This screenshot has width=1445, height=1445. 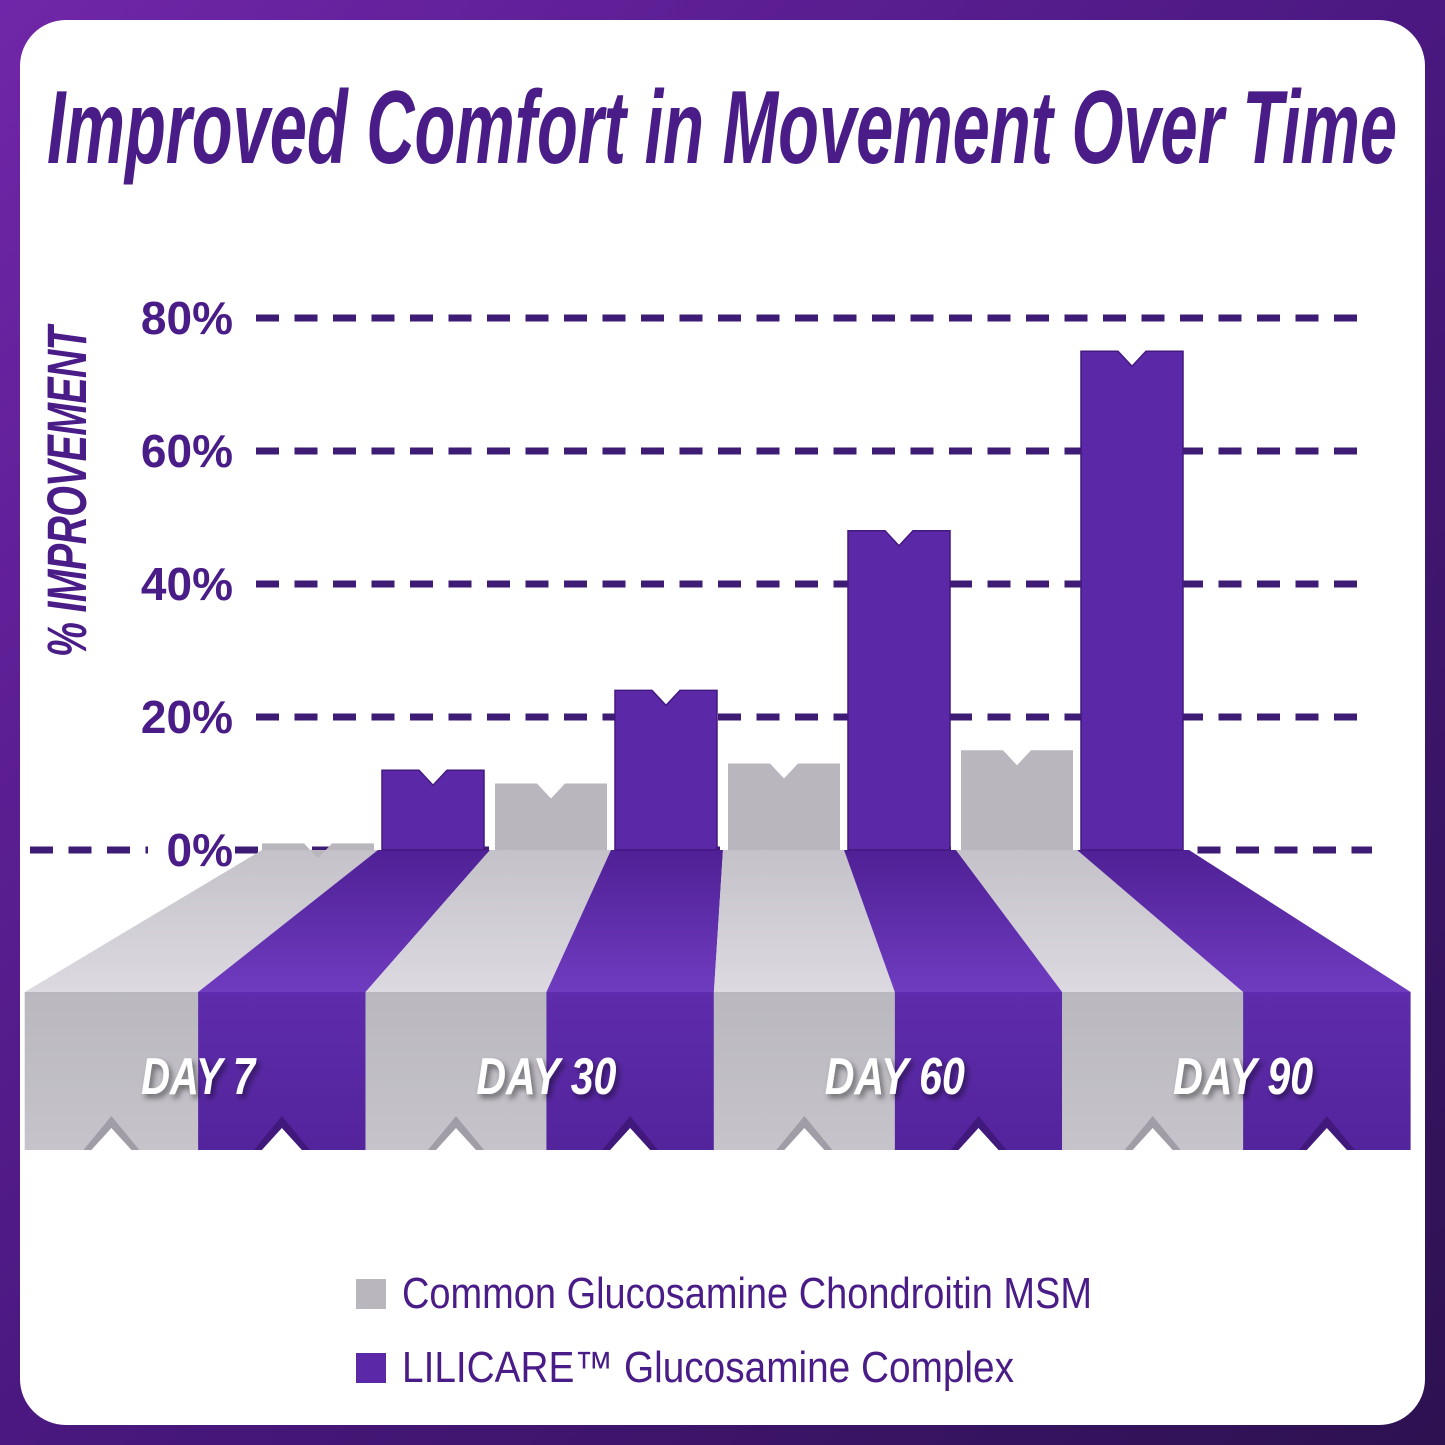 What do you see at coordinates (66, 490) in the screenshot?
I see `y-axis-title: % IMPROVEMENT` at bounding box center [66, 490].